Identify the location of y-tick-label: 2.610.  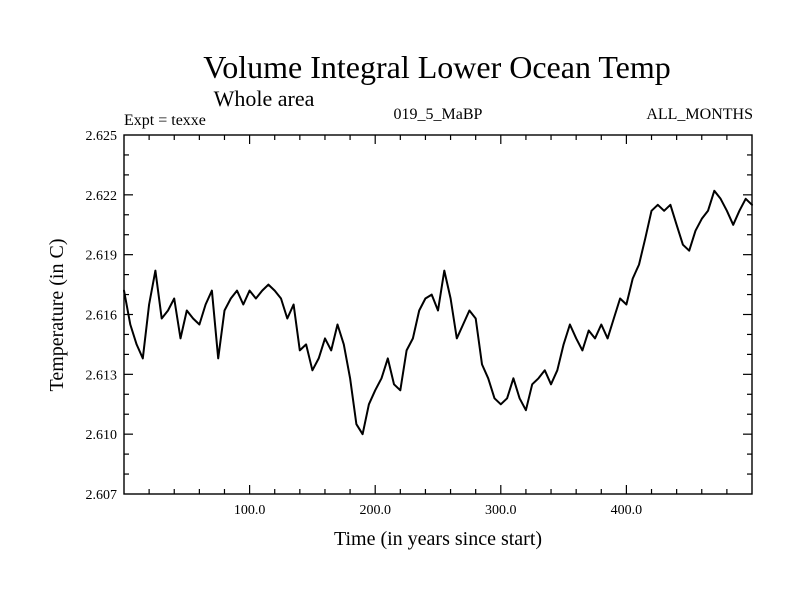
(102, 435).